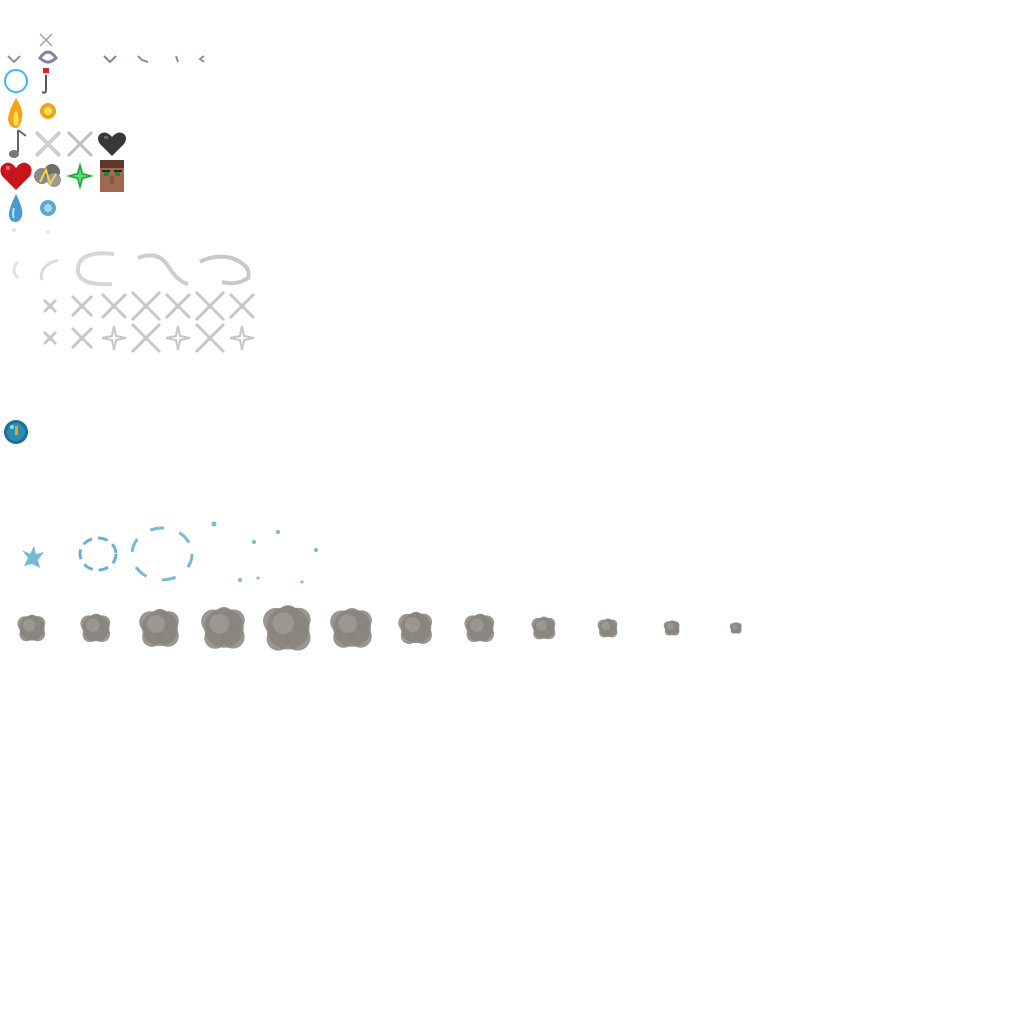  I want to click on red-heart-icon, so click(16, 176).